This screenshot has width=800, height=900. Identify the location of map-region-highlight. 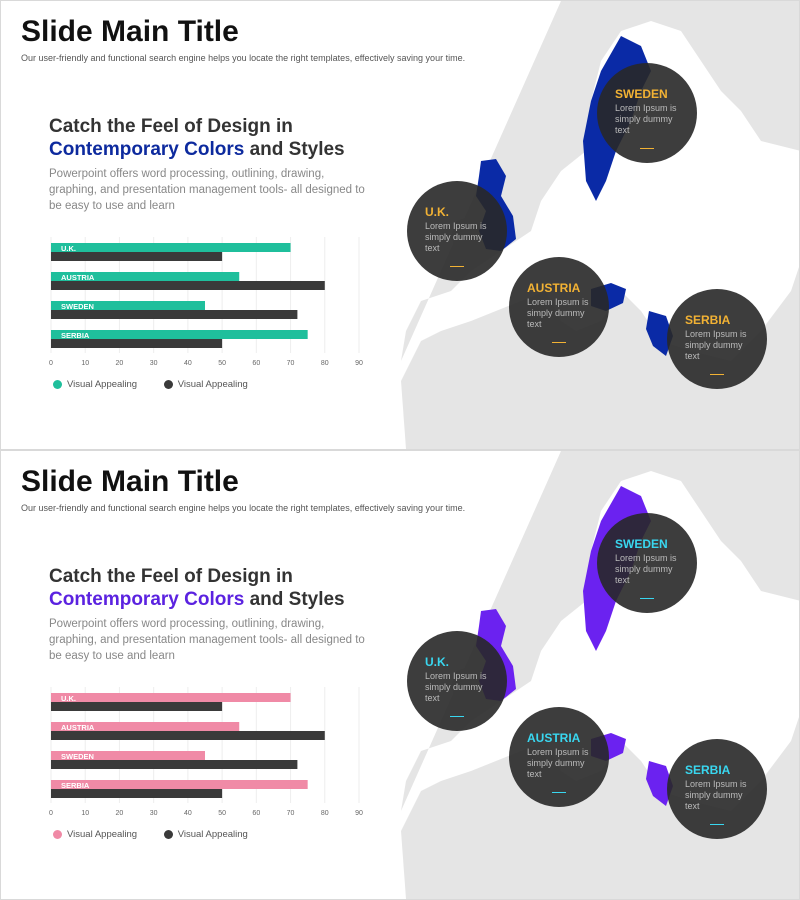
(659, 333).